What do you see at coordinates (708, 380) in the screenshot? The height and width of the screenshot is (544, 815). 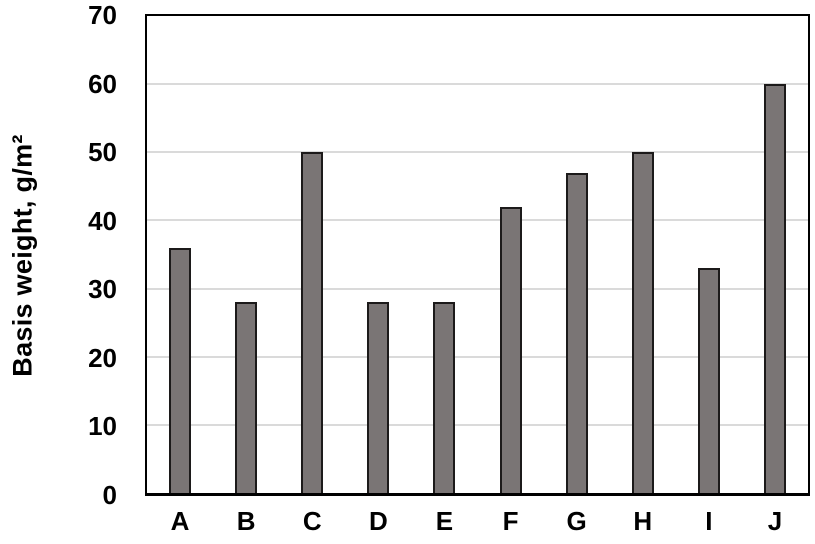 I see `bar-I` at bounding box center [708, 380].